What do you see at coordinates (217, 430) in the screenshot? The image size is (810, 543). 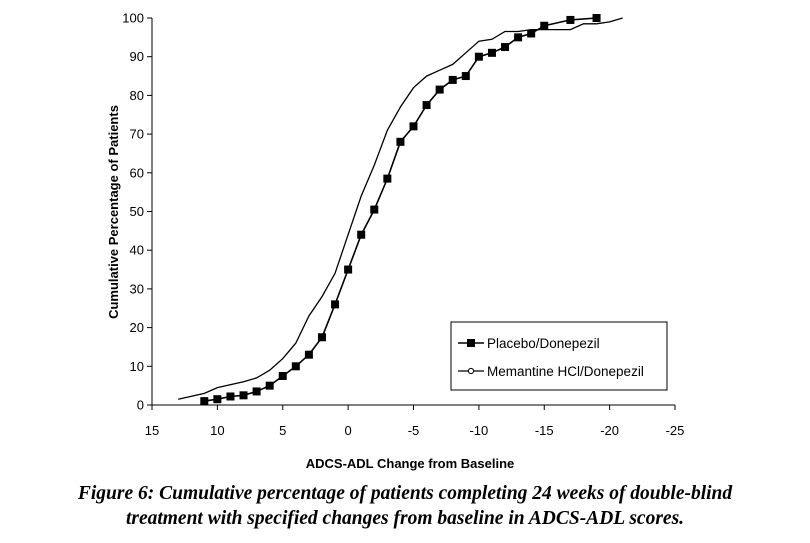 I see `x-tick-label: 10` at bounding box center [217, 430].